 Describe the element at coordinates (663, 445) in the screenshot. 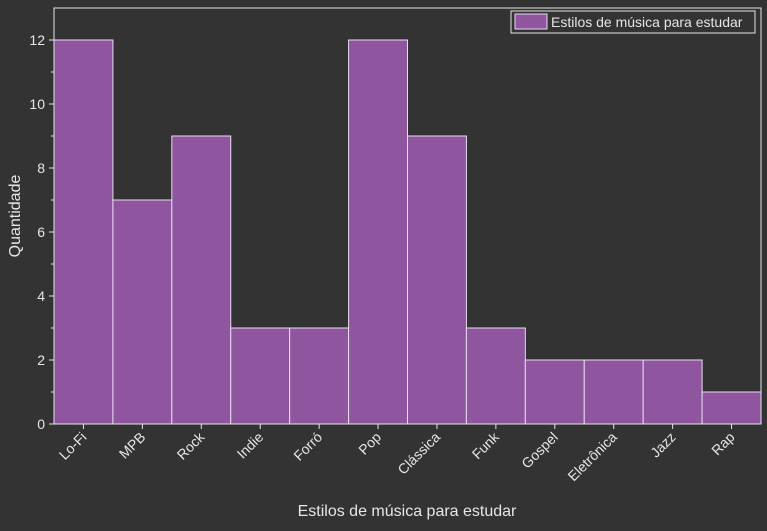

I see `x-tick-label-10: Jazz` at that location.